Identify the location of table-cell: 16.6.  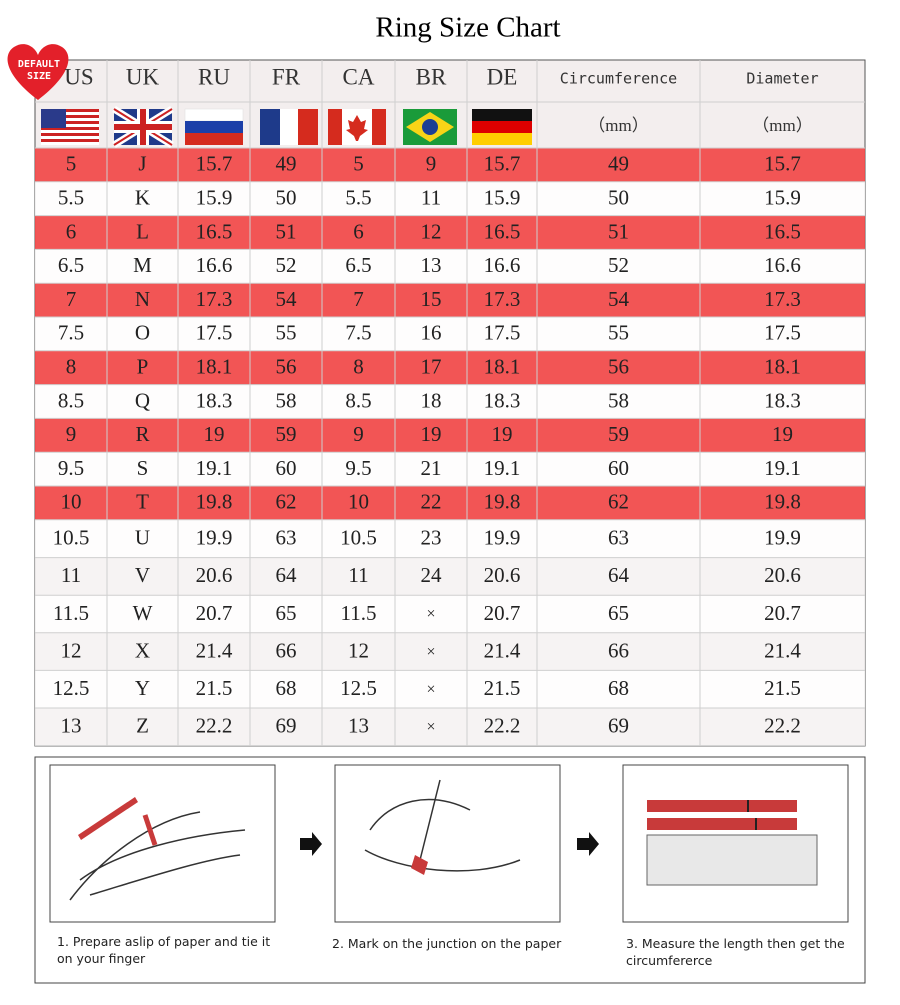
(214, 265).